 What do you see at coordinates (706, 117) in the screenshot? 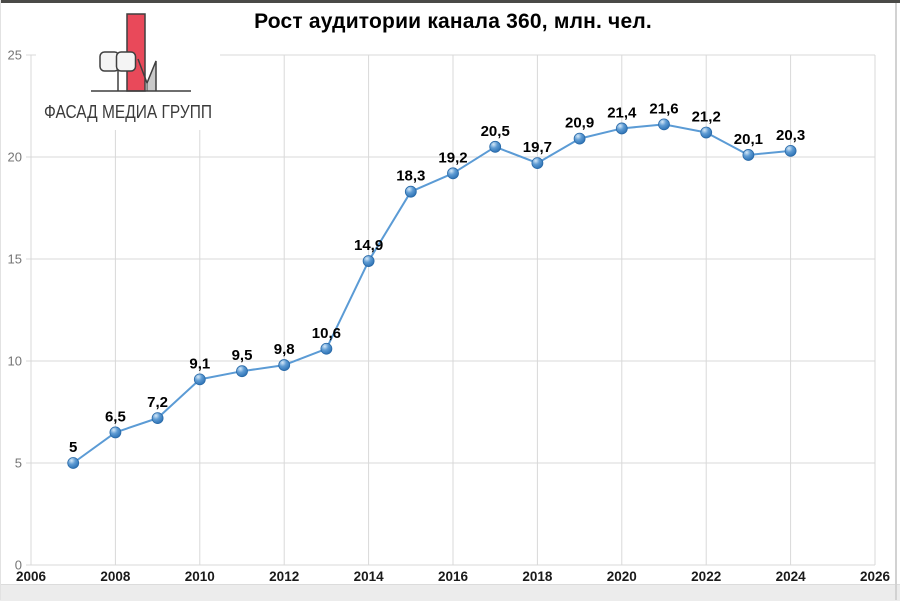
I see `data-point-label: 21,2` at bounding box center [706, 117].